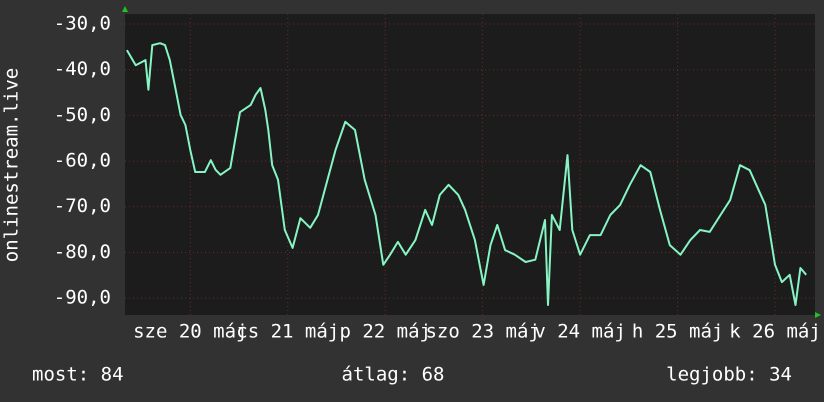 Image resolution: width=824 pixels, height=402 pixels. Describe the element at coordinates (678, 332) in the screenshot. I see `x-tick-label: h 25 máj` at that location.